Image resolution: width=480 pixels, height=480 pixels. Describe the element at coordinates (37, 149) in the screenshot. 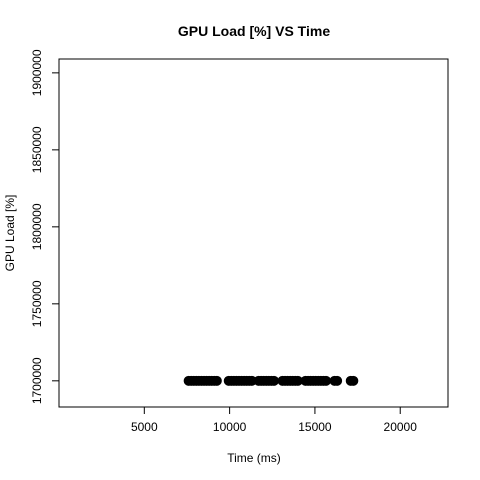

I see `y-tick-label: 1850000` at that location.